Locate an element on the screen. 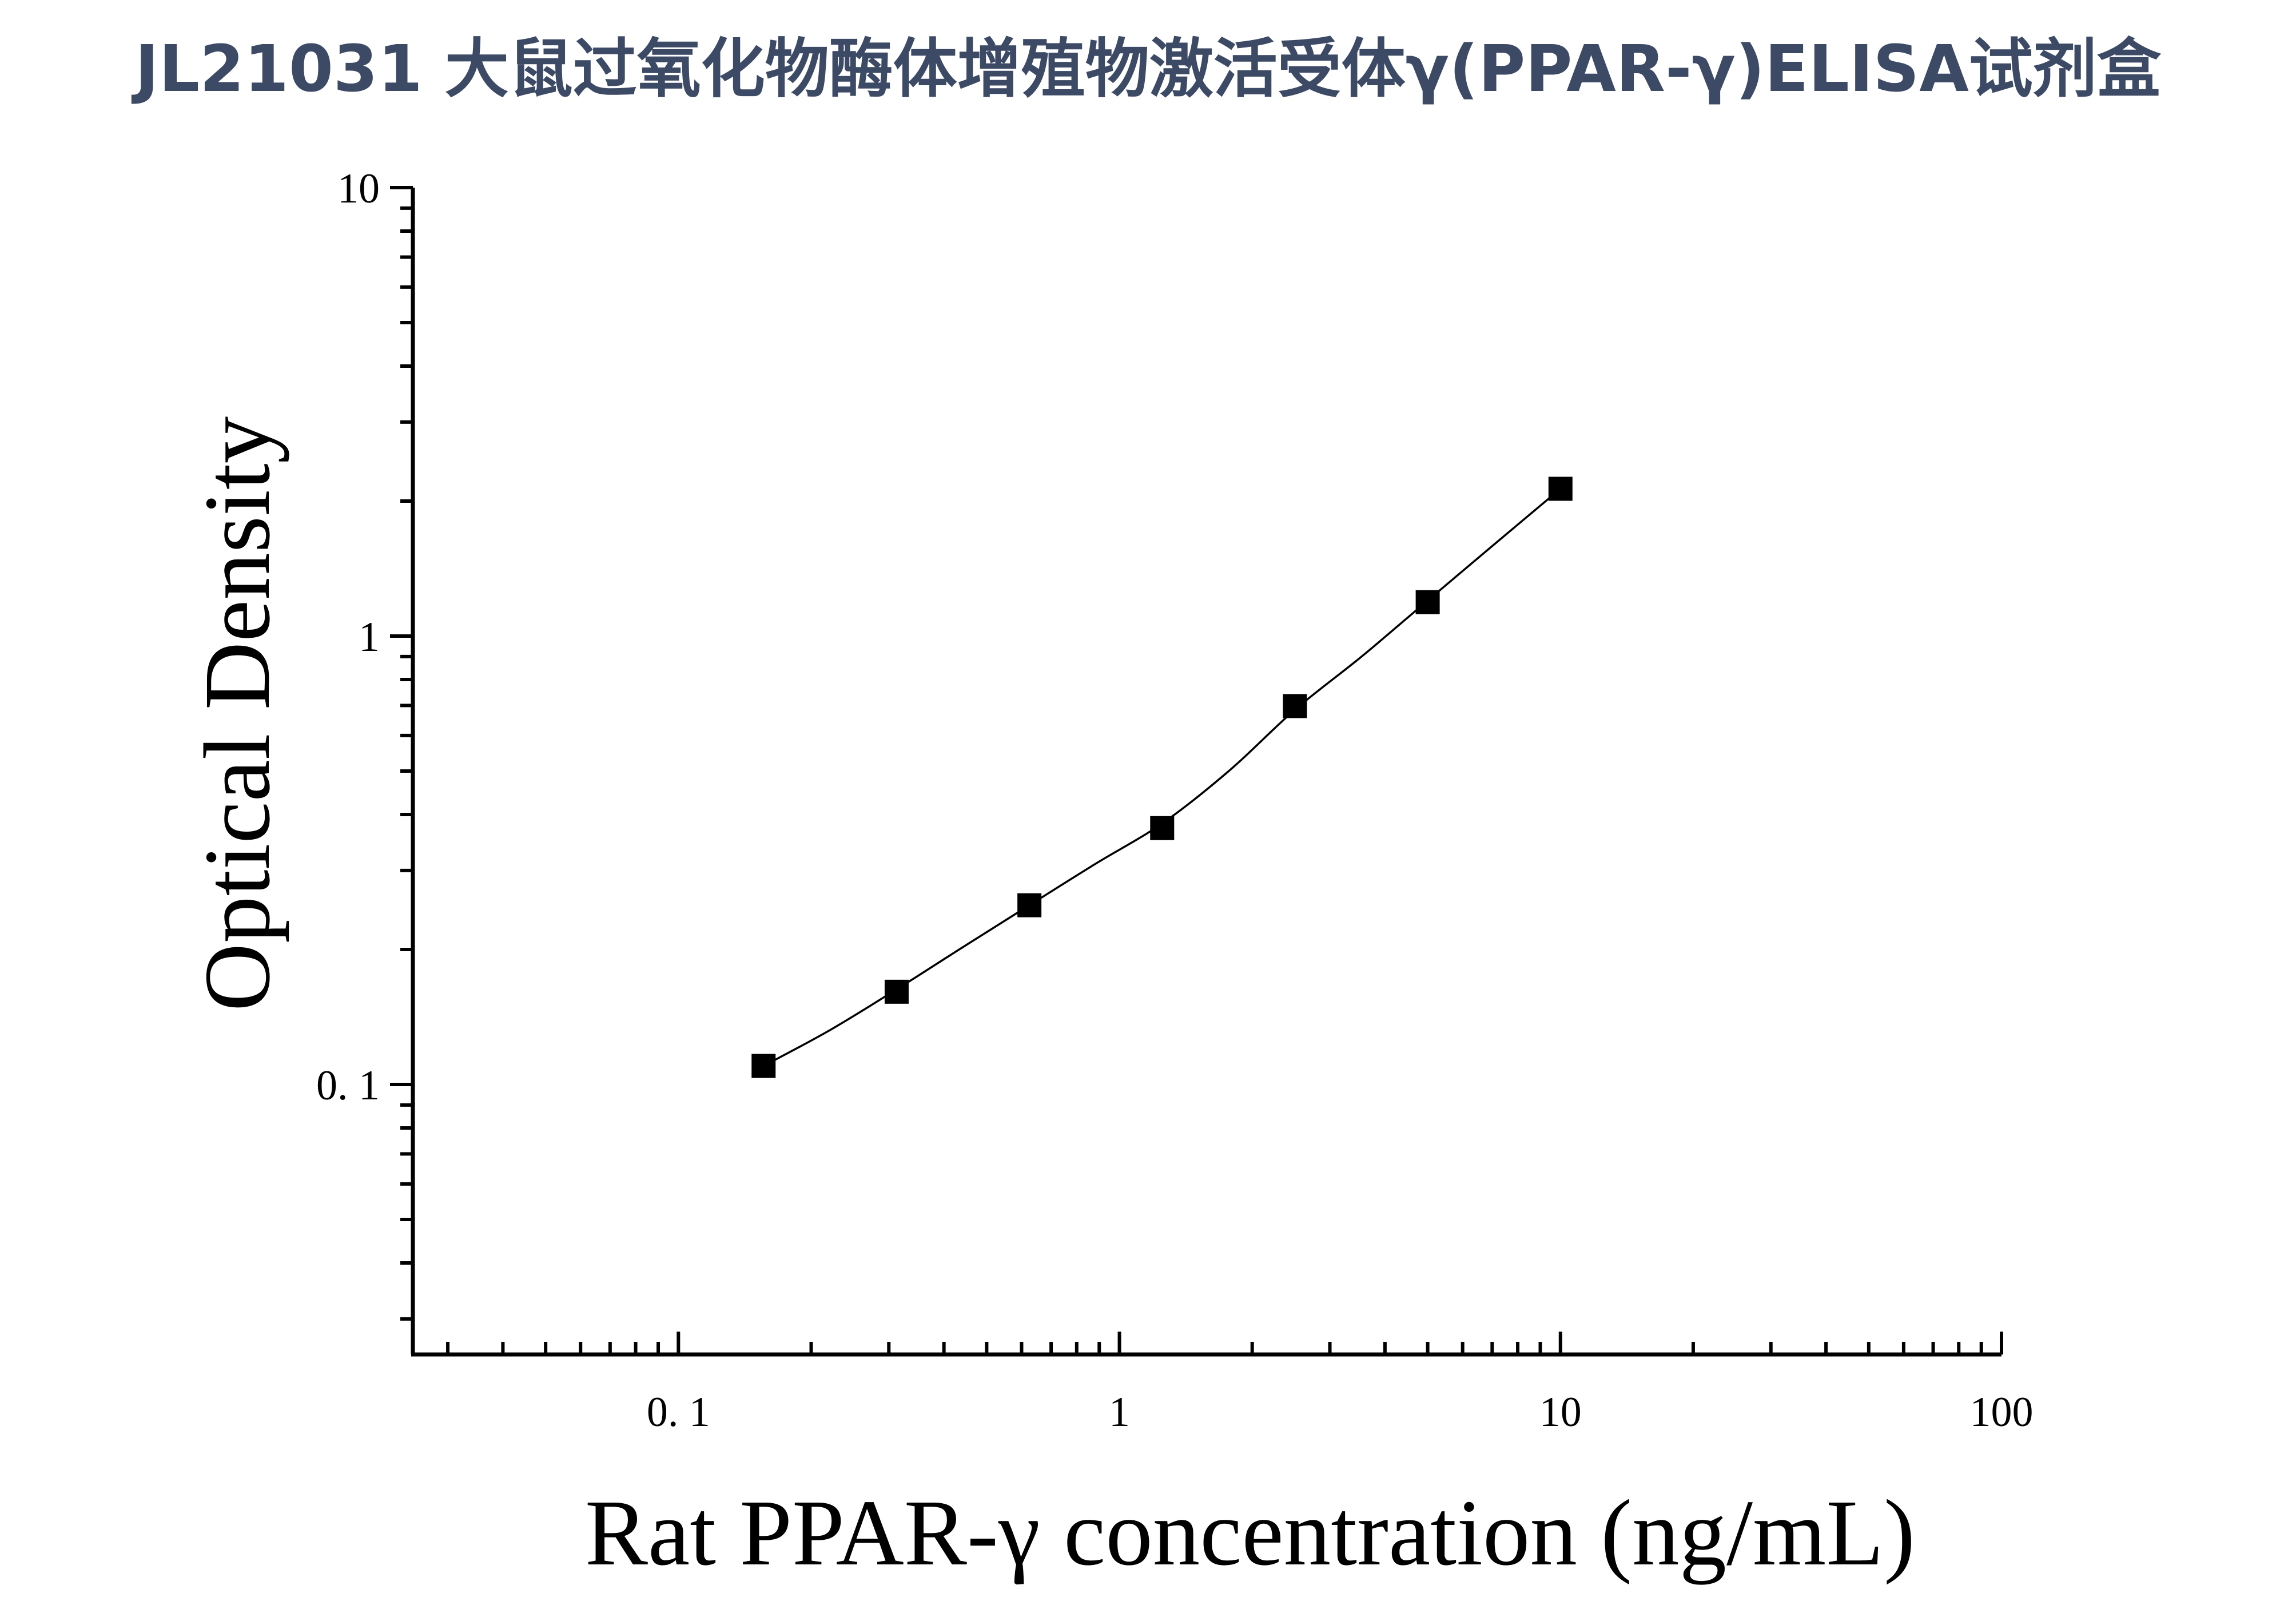 The height and width of the screenshot is (1605, 2296). y-axis-title: Optical Density is located at coordinates (237, 713).